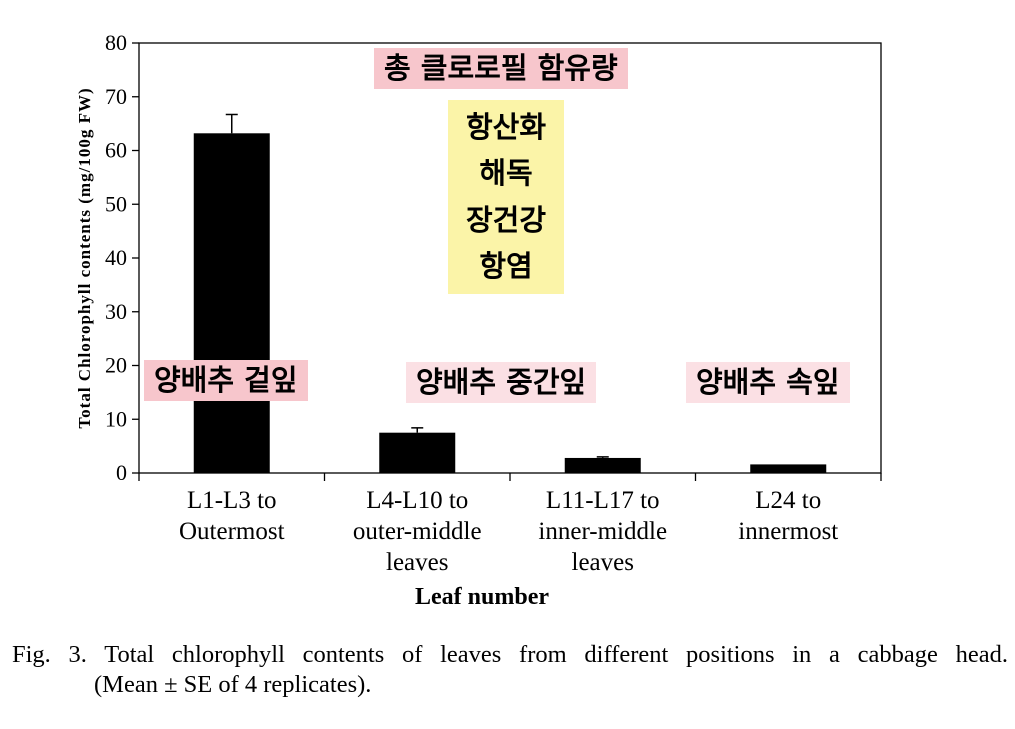 Image resolution: width=1015 pixels, height=729 pixels. What do you see at coordinates (233, 684) in the screenshot?
I see `caption-line-2: (Mean ± SE of 4 replicates).` at bounding box center [233, 684].